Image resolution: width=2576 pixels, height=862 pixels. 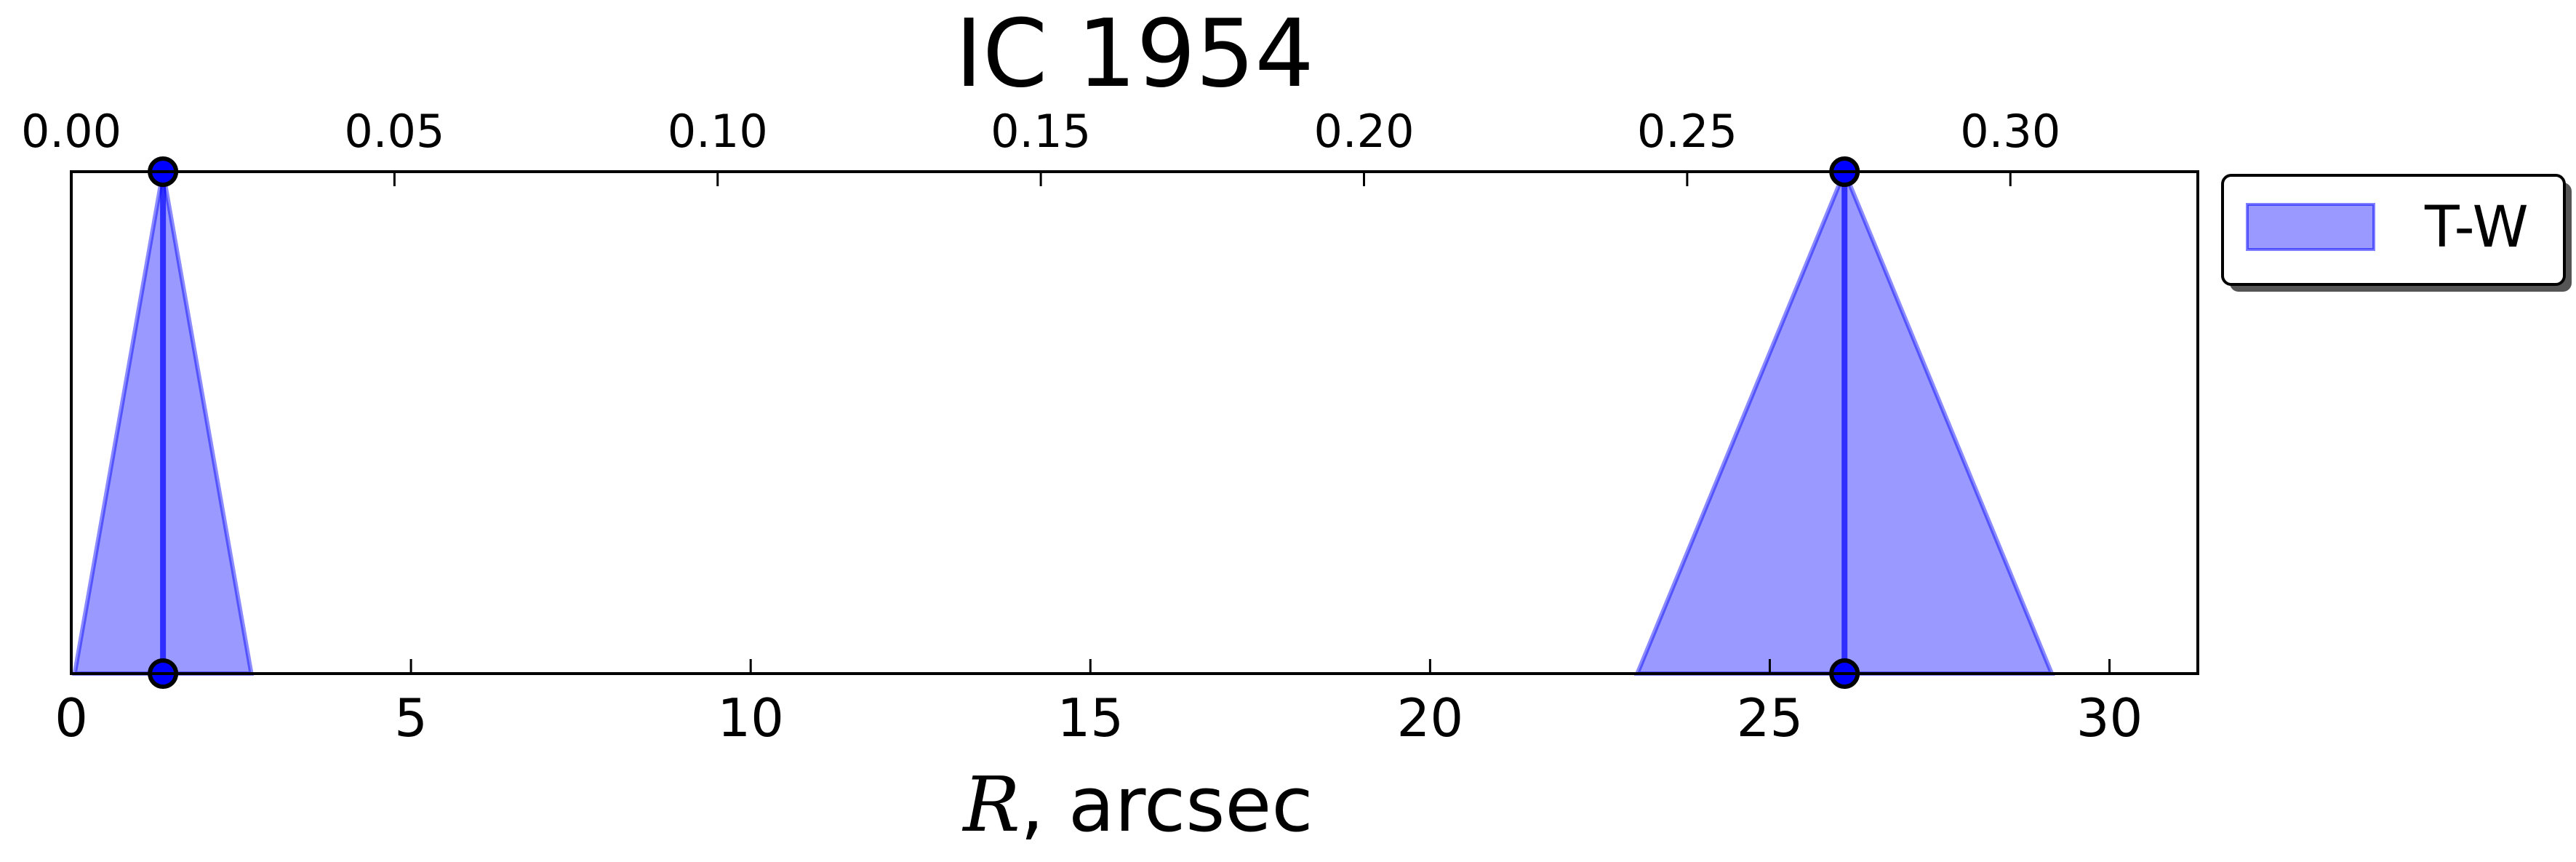 What do you see at coordinates (2476, 227) in the screenshot?
I see `legend-label: T-W` at bounding box center [2476, 227].